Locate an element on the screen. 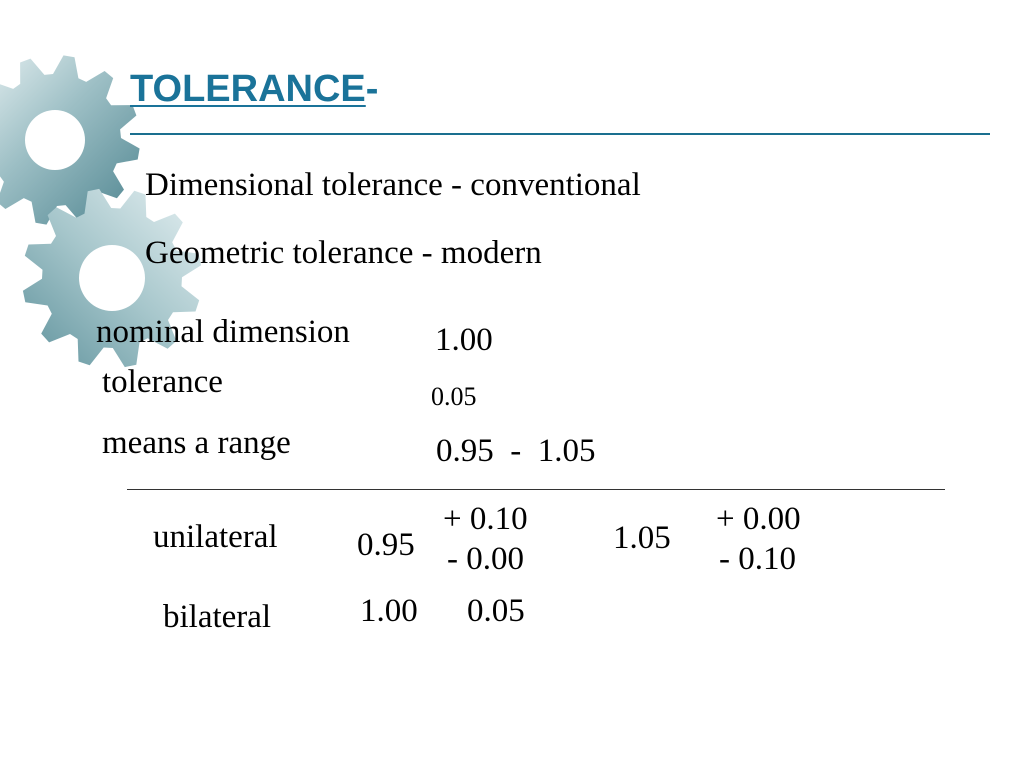 This screenshot has width=1024, height=768. unilateral-label: unilateral is located at coordinates (215, 537).